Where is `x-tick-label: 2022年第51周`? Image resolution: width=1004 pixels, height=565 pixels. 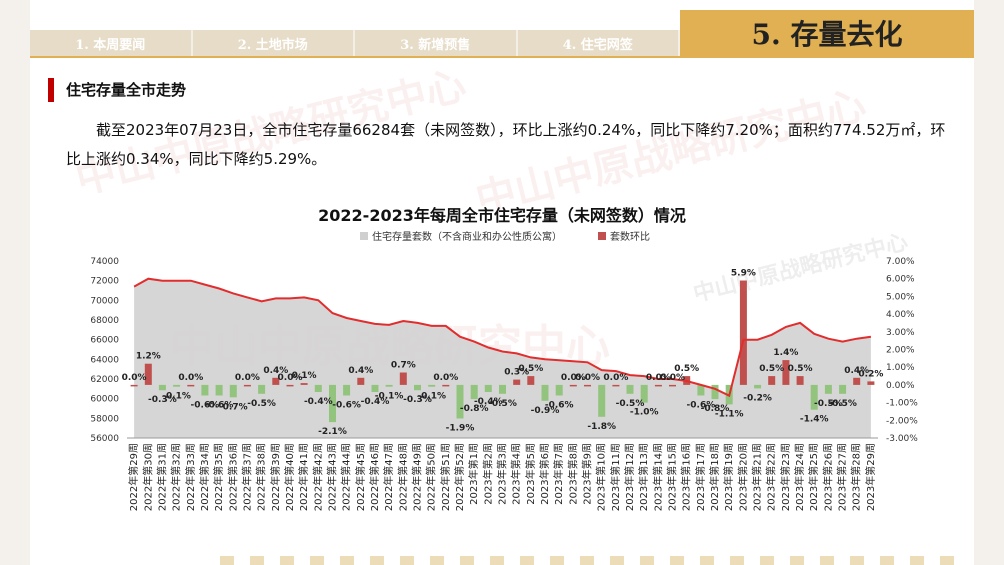 x-tick-label: 2022年第51周 is located at coordinates (445, 477).